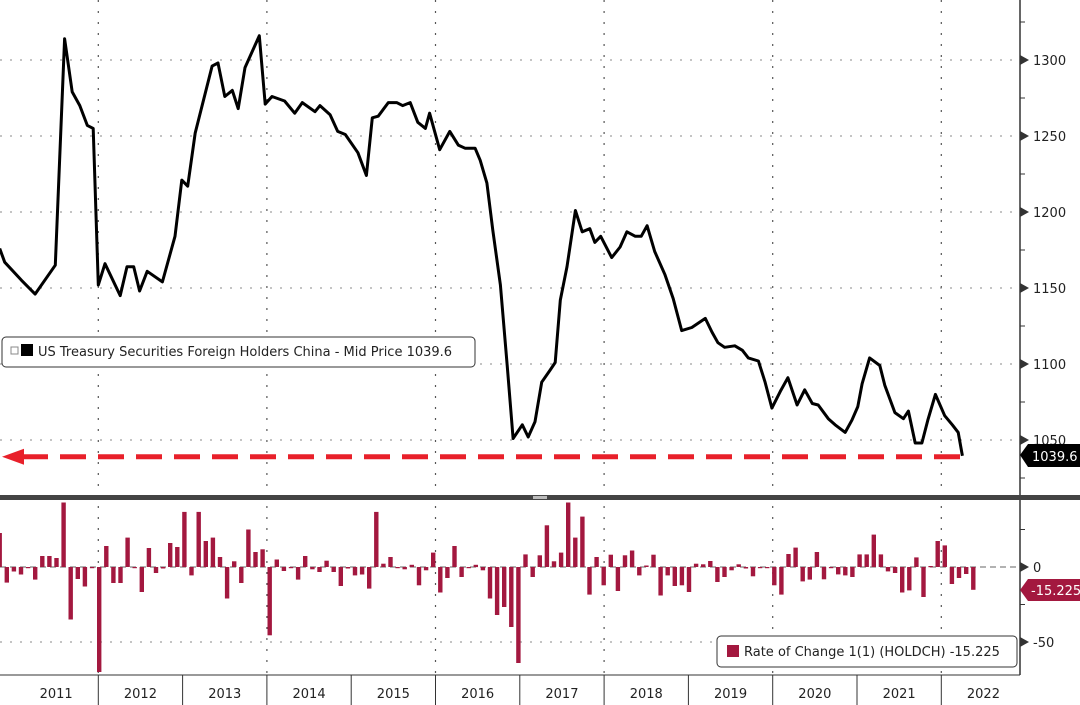 The height and width of the screenshot is (705, 1080). What do you see at coordinates (1049, 61) in the screenshot?
I see `y-tick-label: 1300` at bounding box center [1049, 61].